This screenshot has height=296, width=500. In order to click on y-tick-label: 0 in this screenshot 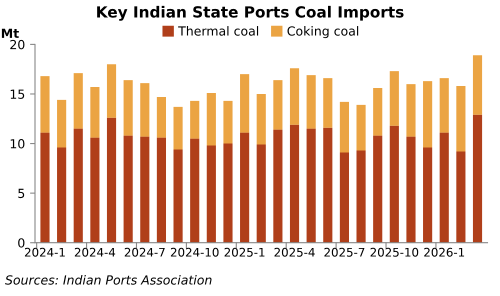, I will do `click(21, 243)`.